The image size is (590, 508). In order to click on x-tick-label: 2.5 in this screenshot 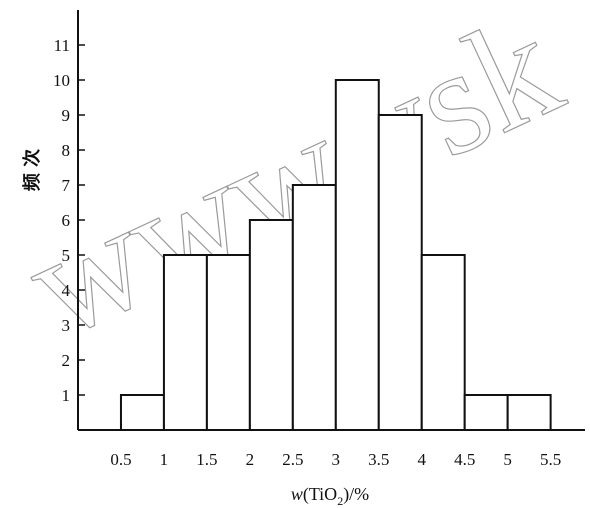, I will do `click(292, 459)`.